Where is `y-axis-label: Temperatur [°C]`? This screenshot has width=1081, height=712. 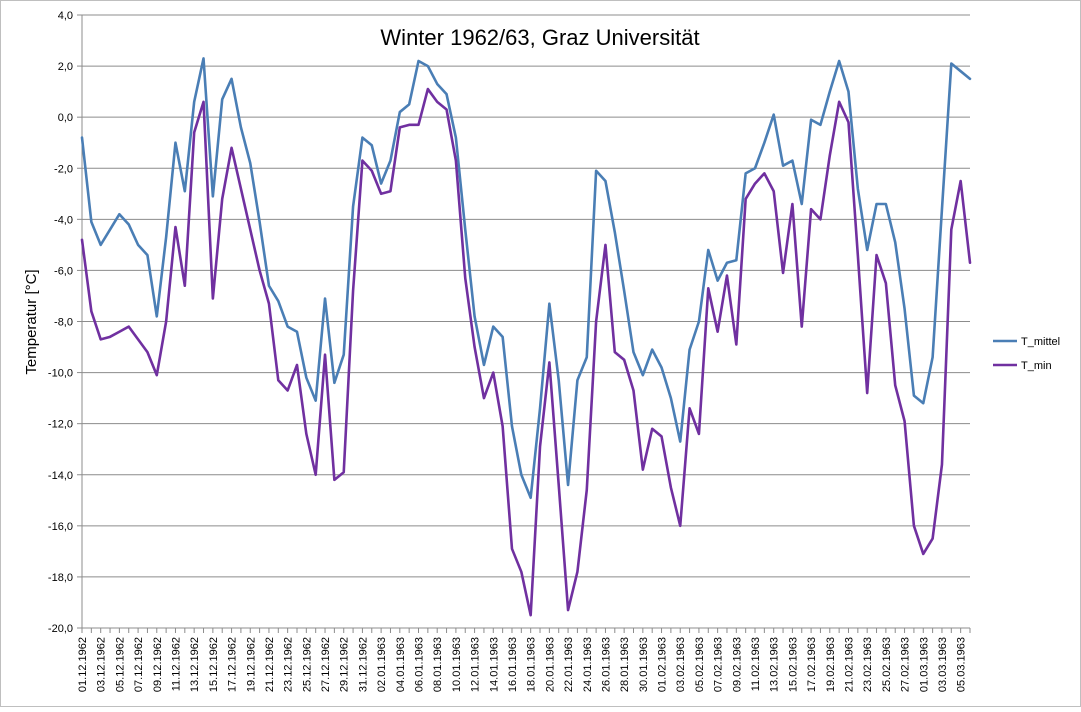
y-axis-label: Temperatur [°C] is located at coordinates (31, 321).